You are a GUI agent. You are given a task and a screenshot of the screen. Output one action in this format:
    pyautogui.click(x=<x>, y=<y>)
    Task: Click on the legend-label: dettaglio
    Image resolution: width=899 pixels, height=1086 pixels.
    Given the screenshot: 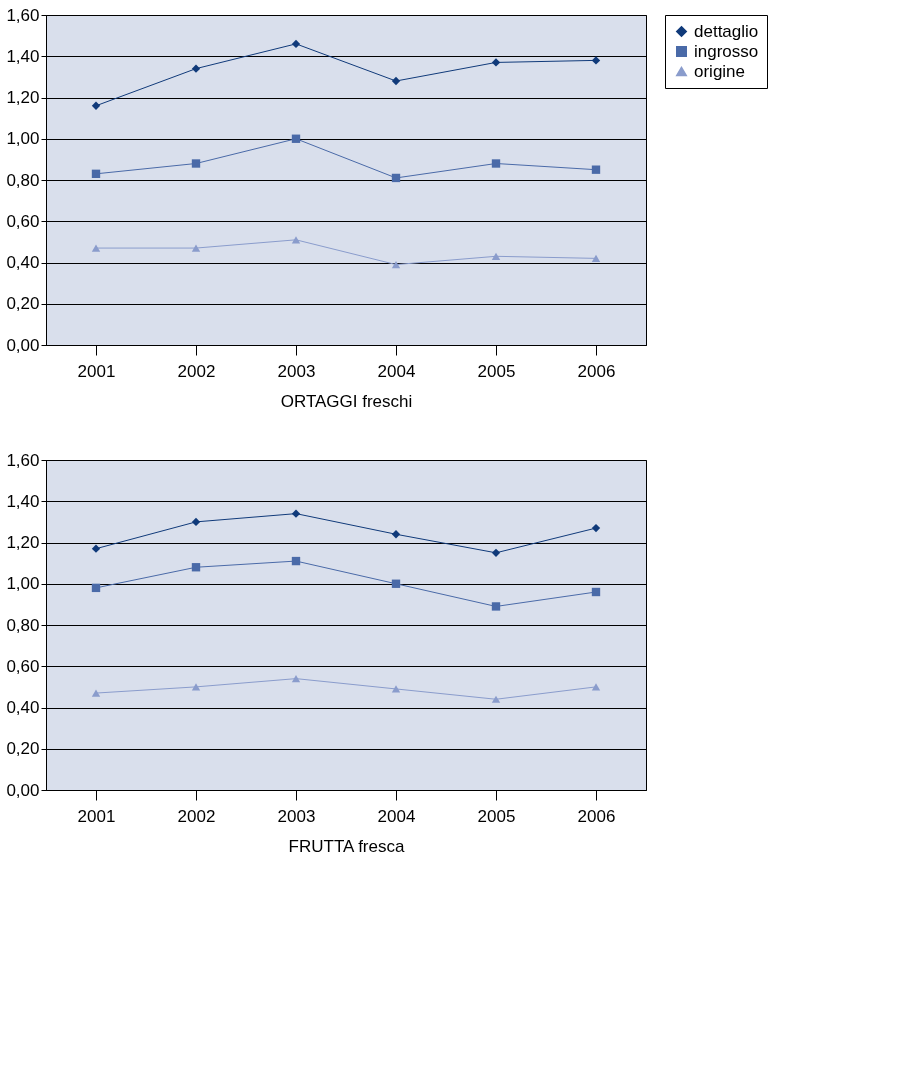 What is the action you would take?
    pyautogui.click(x=726, y=31)
    